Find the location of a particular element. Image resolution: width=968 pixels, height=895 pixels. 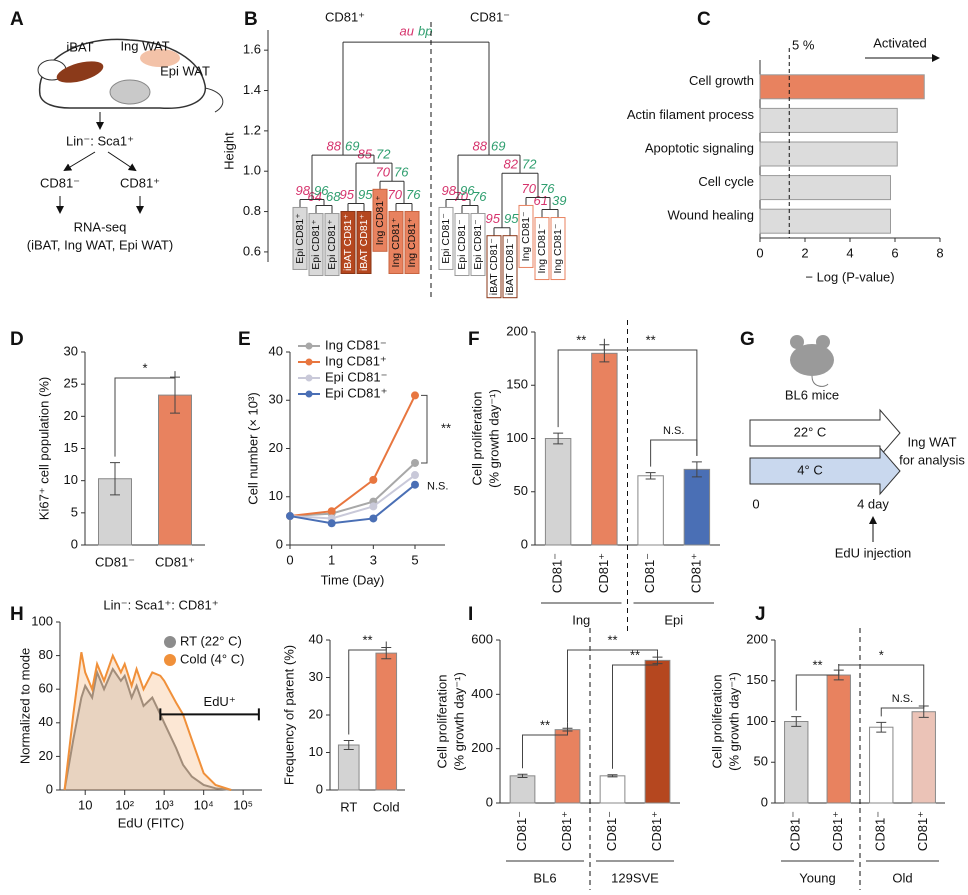

legend-label: Cold (4° C) is located at coordinates (212, 658).